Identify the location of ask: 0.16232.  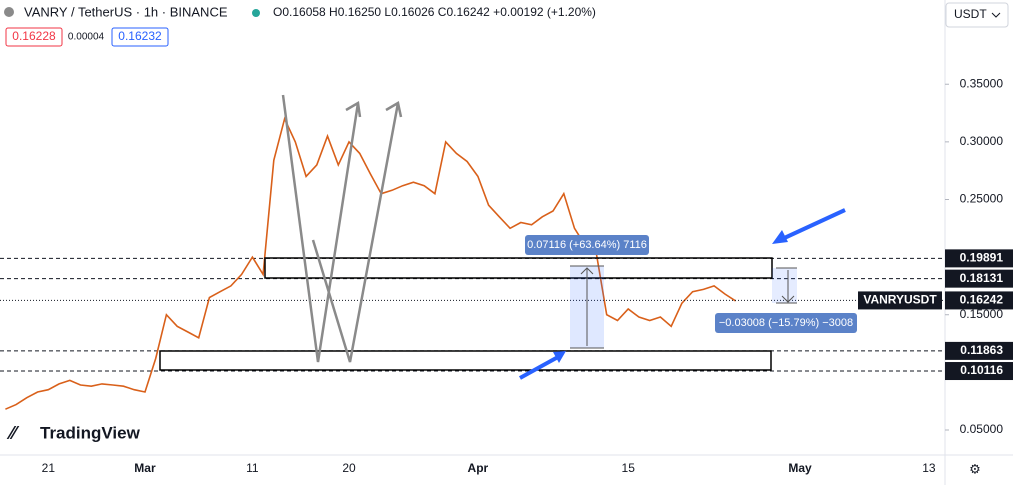
(140, 36).